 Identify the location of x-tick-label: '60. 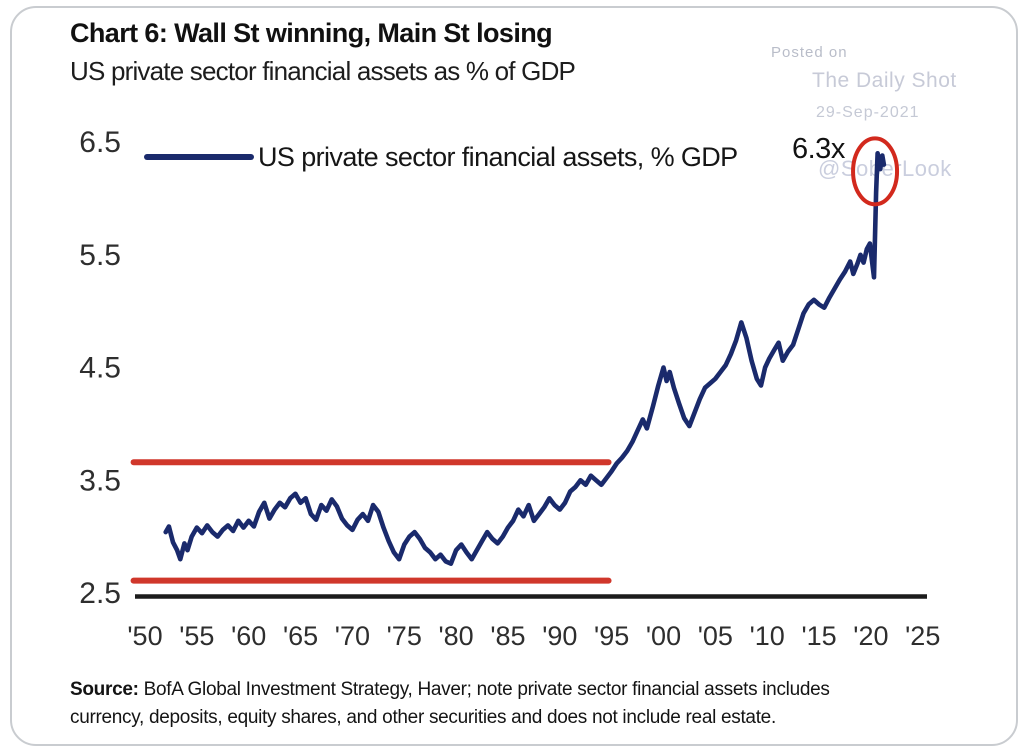
(248, 636).